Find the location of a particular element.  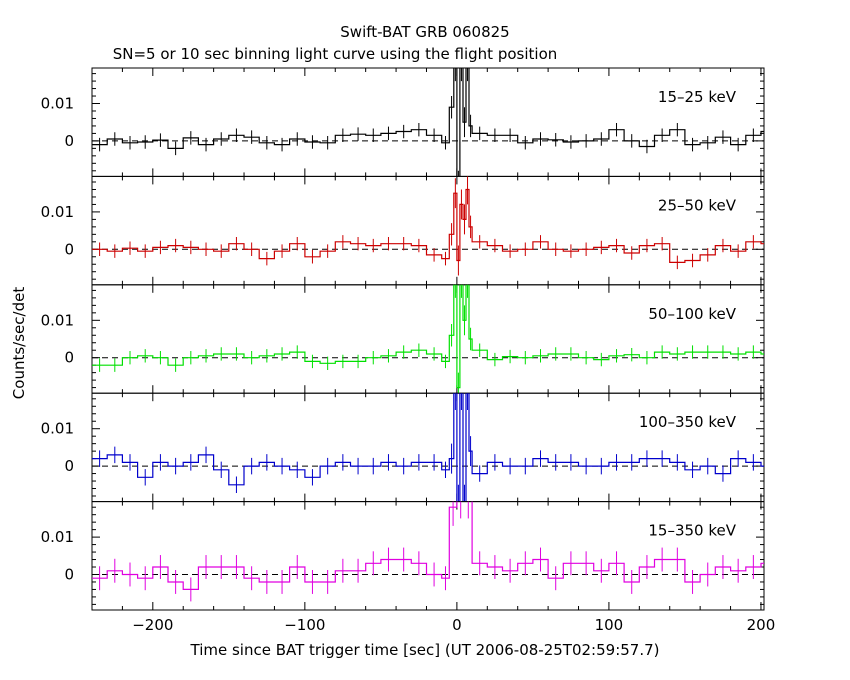

band-label: 25–50 keV is located at coordinates (697, 205).